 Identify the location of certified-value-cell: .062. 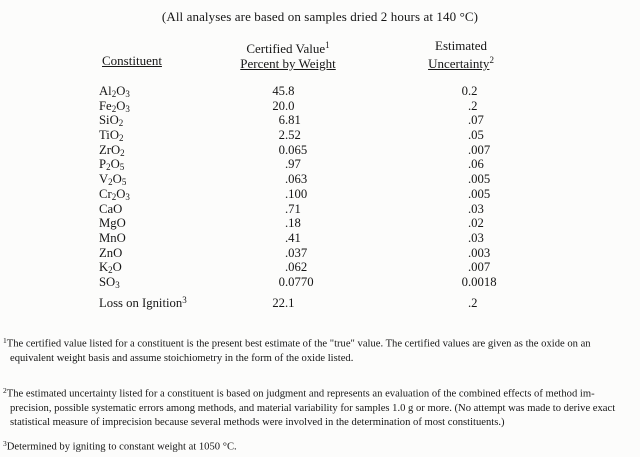
(296, 267).